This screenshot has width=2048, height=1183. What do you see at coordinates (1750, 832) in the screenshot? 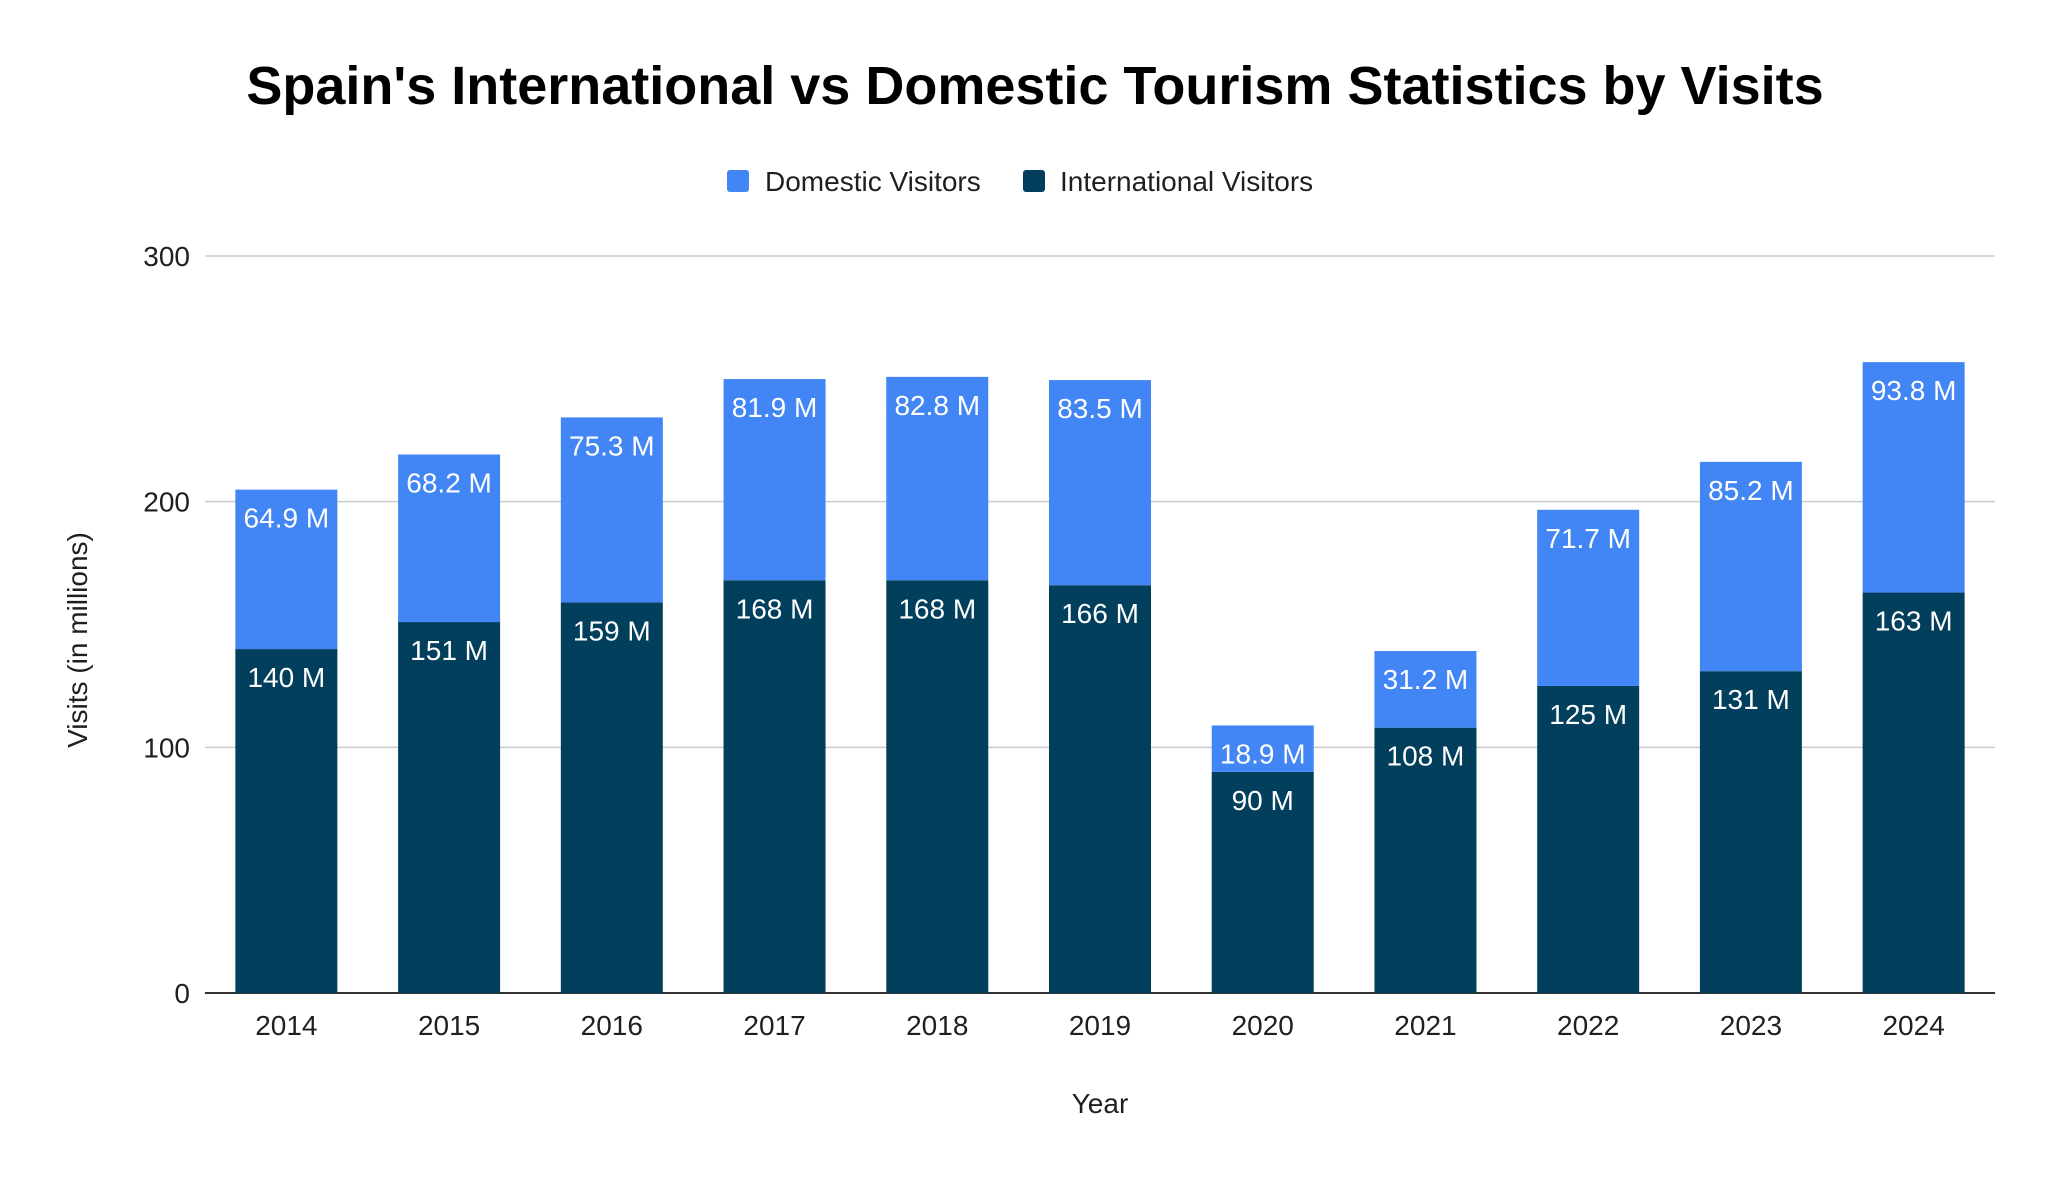
I see `bar-international-2023` at bounding box center [1750, 832].